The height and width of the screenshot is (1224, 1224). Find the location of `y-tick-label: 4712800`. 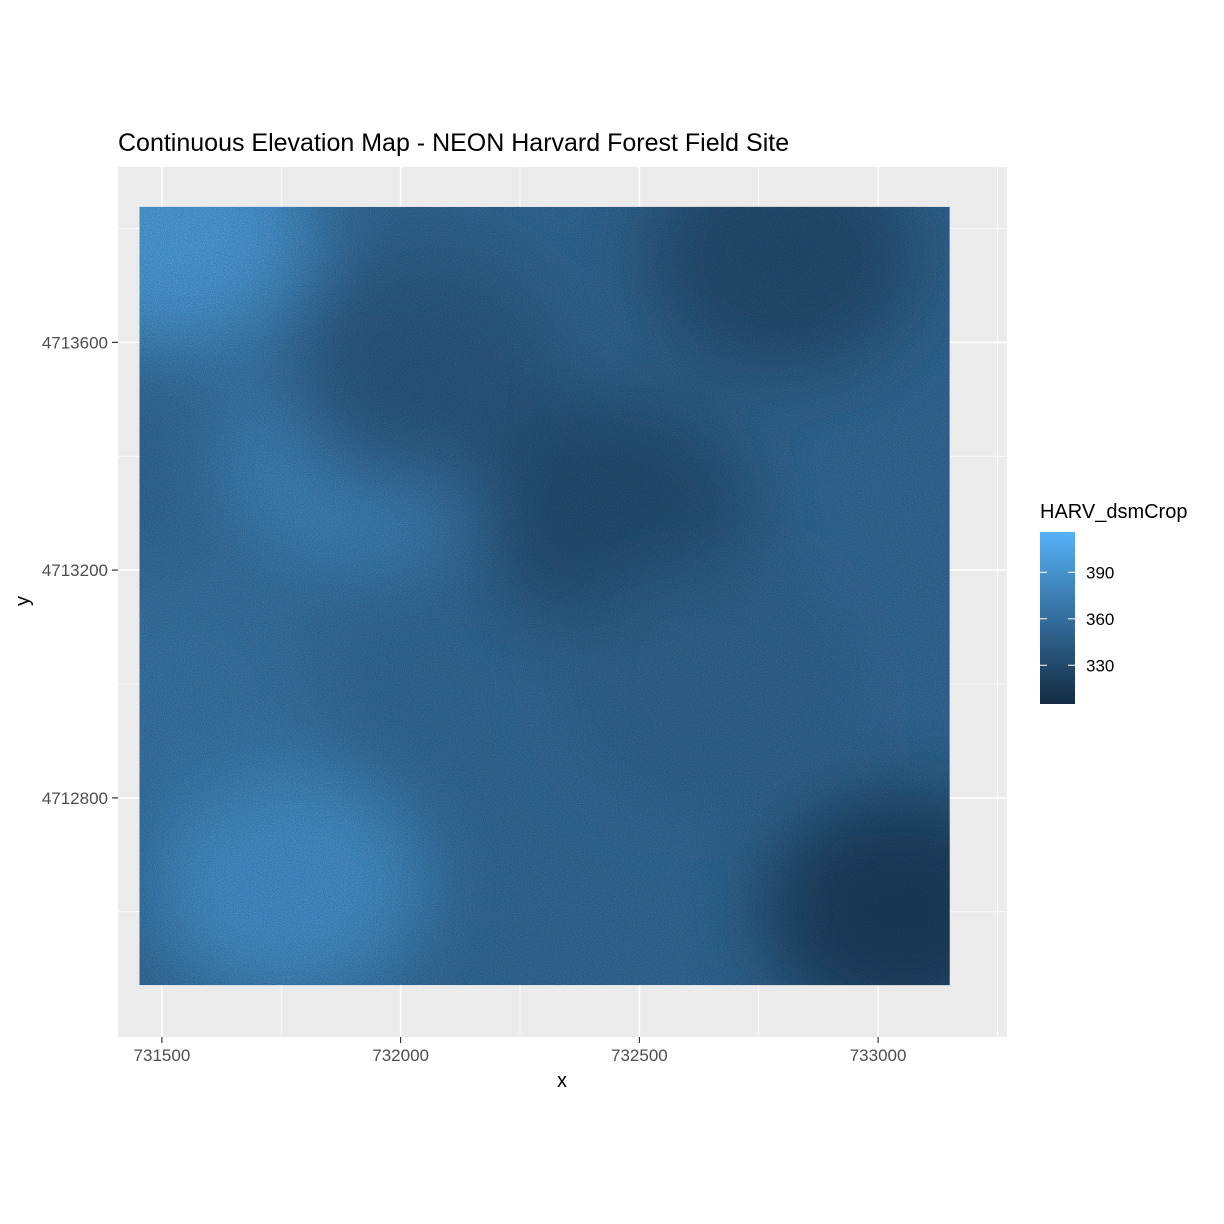

y-tick-label: 4712800 is located at coordinates (75, 798).